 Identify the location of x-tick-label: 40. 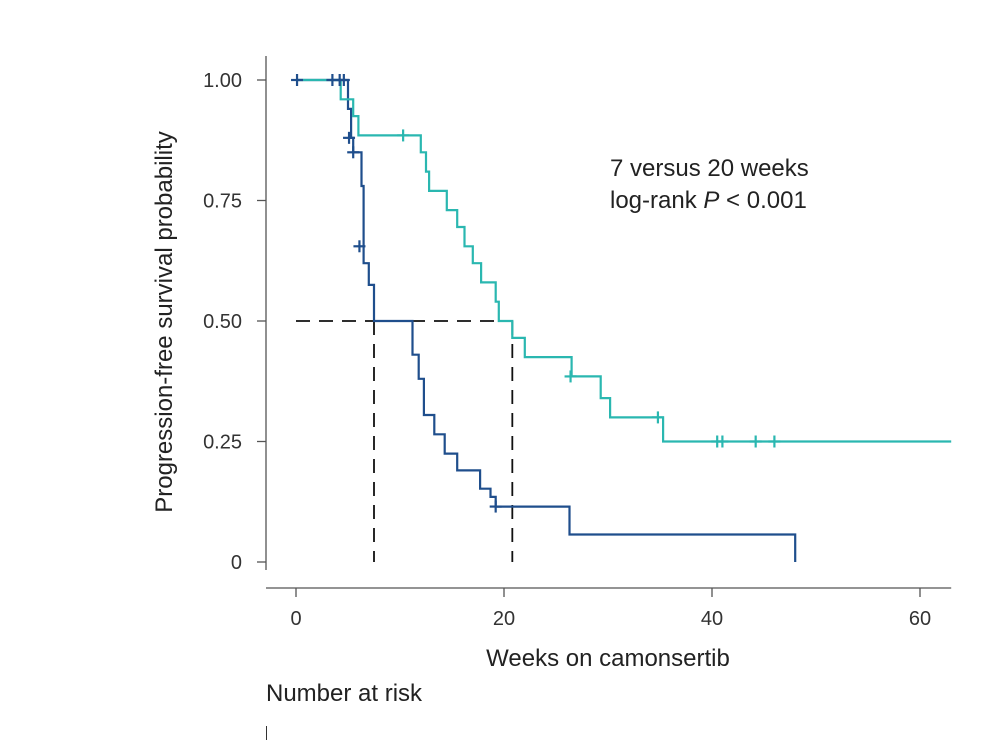
(712, 619).